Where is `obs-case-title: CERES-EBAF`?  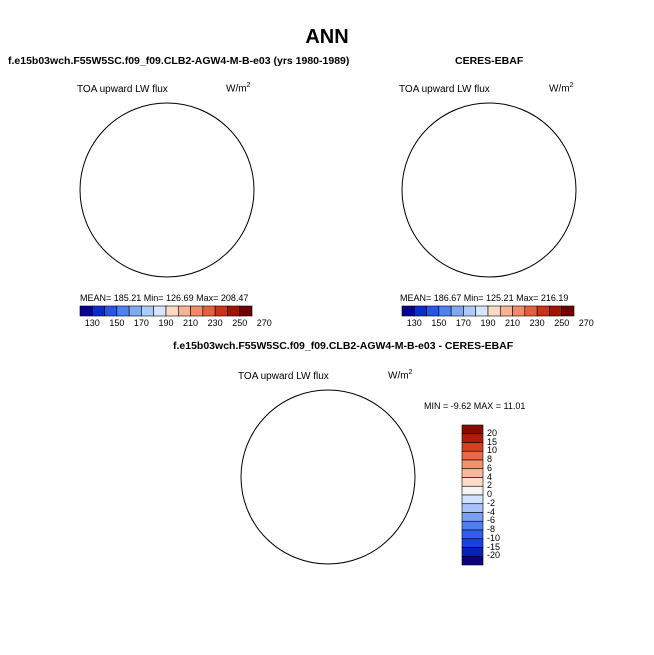
obs-case-title: CERES-EBAF is located at coordinates (489, 61).